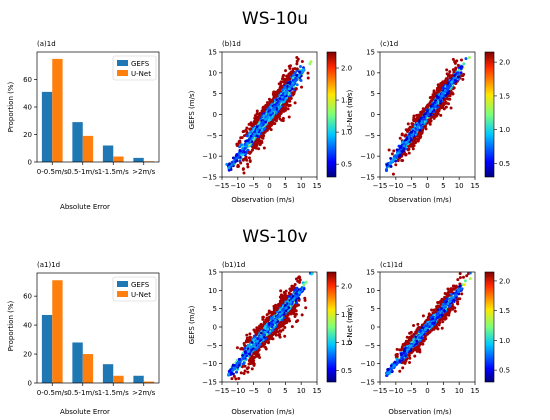  Describe the element at coordinates (389, 44) in the screenshot. I see `panel-title-c: (c)1d` at that location.